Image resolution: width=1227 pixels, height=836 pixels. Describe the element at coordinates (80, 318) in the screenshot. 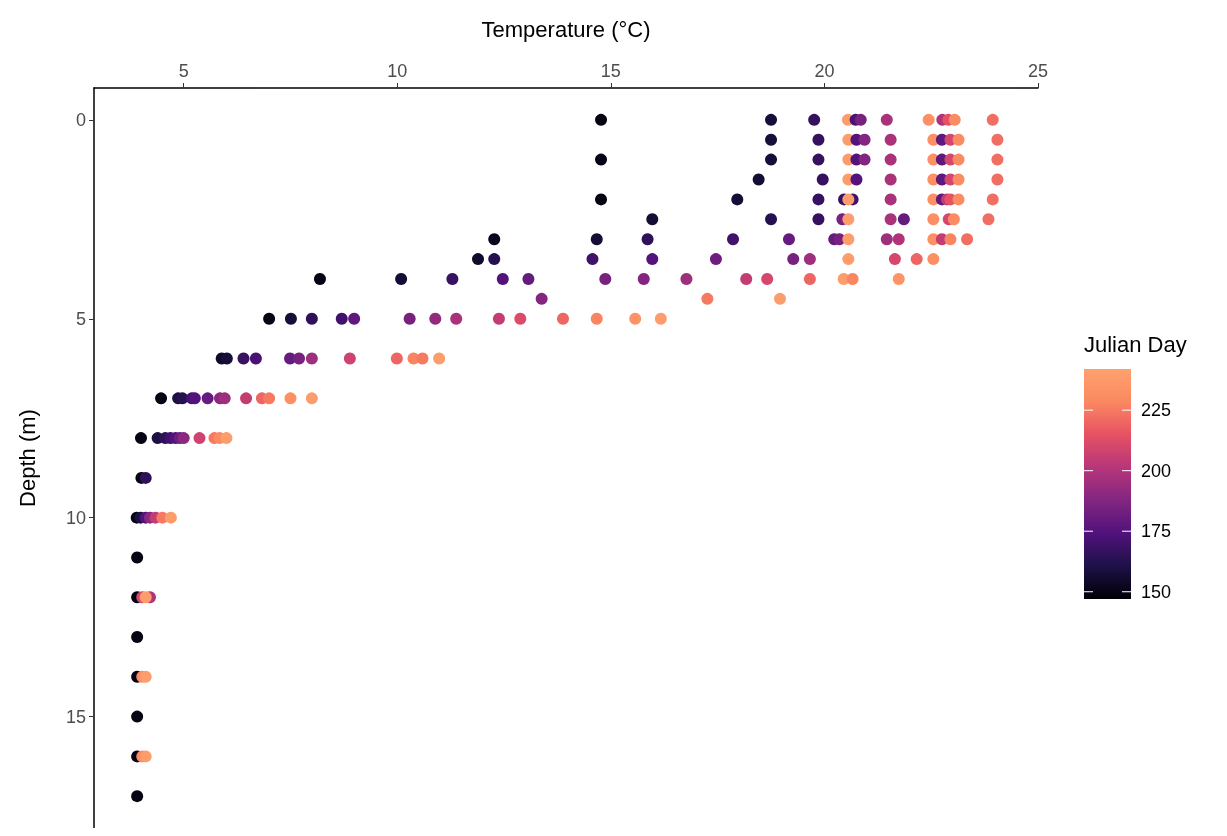

I see `y-tick-label: 5` at that location.